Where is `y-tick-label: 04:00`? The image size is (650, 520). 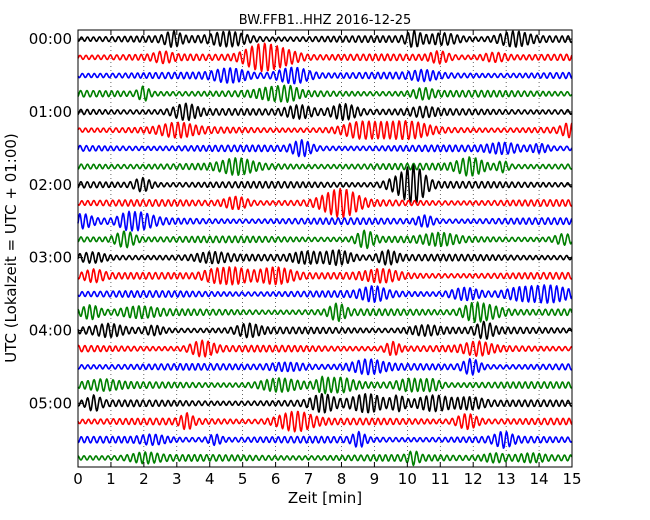
y-tick-label: 04:00 is located at coordinates (50, 330).